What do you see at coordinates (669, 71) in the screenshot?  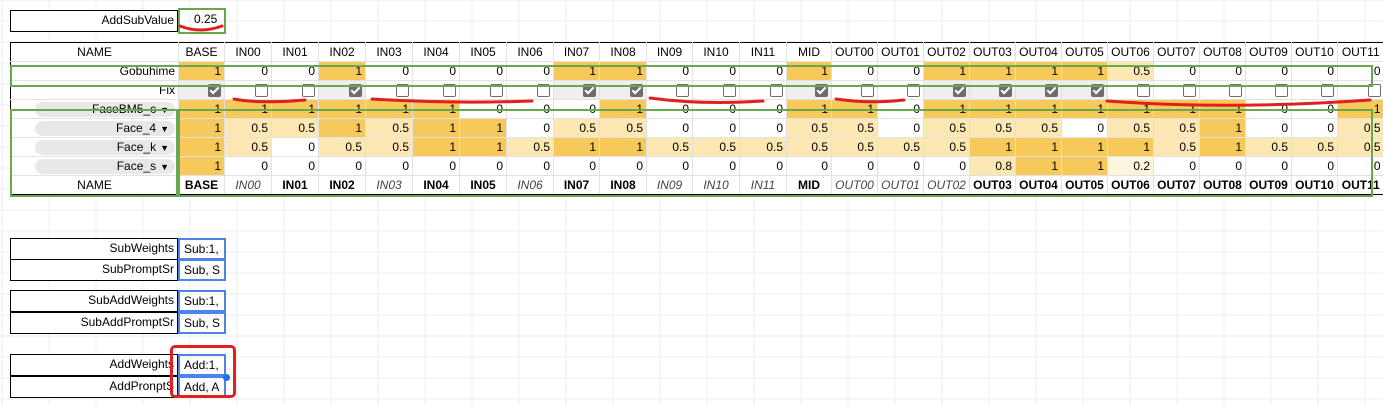 I see `gobuhime-cell-in09: 0` at bounding box center [669, 71].